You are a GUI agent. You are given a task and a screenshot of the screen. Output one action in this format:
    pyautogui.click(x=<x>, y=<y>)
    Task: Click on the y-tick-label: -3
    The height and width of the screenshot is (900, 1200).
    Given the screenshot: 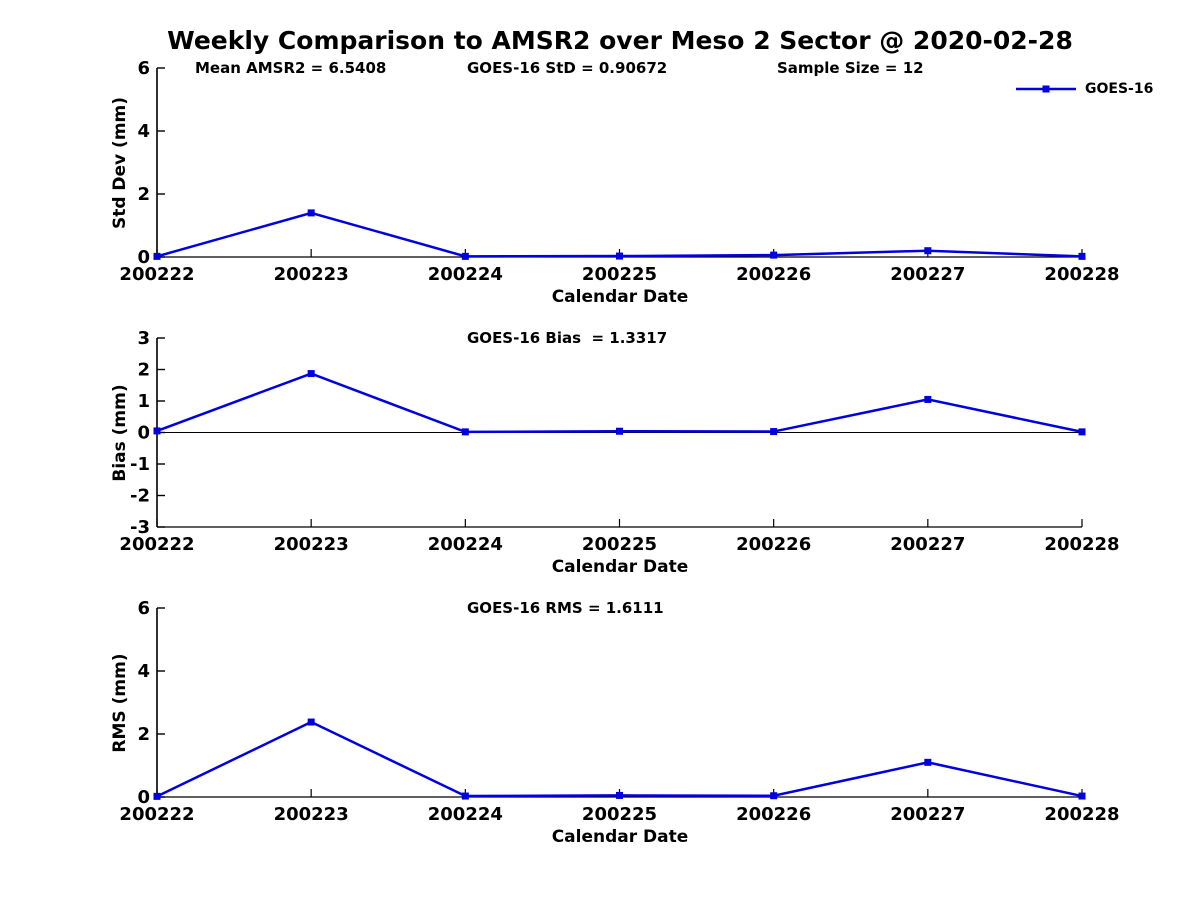 What is the action you would take?
    pyautogui.click(x=140, y=527)
    